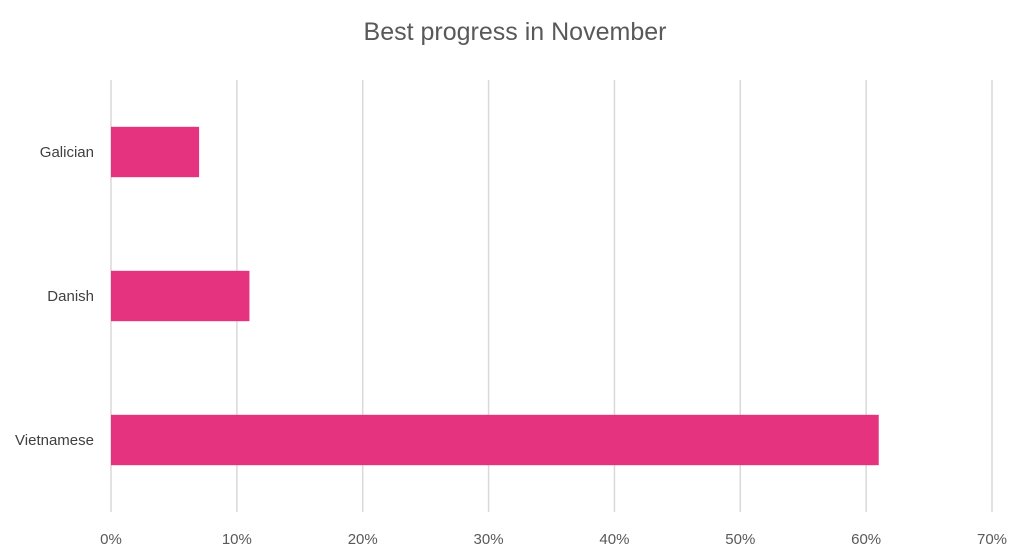 This screenshot has height=556, width=1030. What do you see at coordinates (363, 539) in the screenshot?
I see `x-tick-label: 20%` at bounding box center [363, 539].